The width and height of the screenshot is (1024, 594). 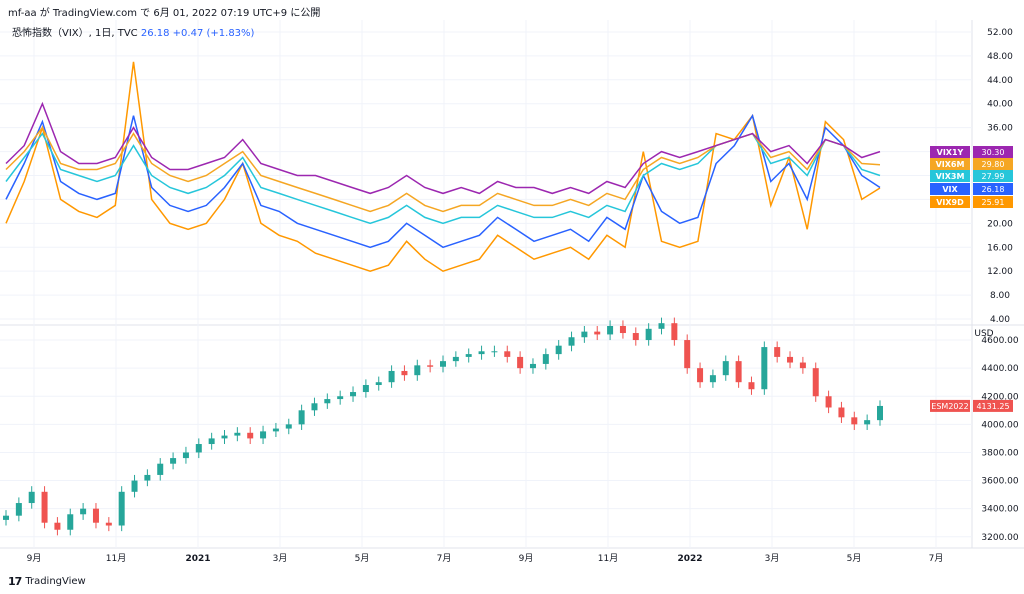 I want to click on x-tick-label: 2021, so click(x=197, y=559).